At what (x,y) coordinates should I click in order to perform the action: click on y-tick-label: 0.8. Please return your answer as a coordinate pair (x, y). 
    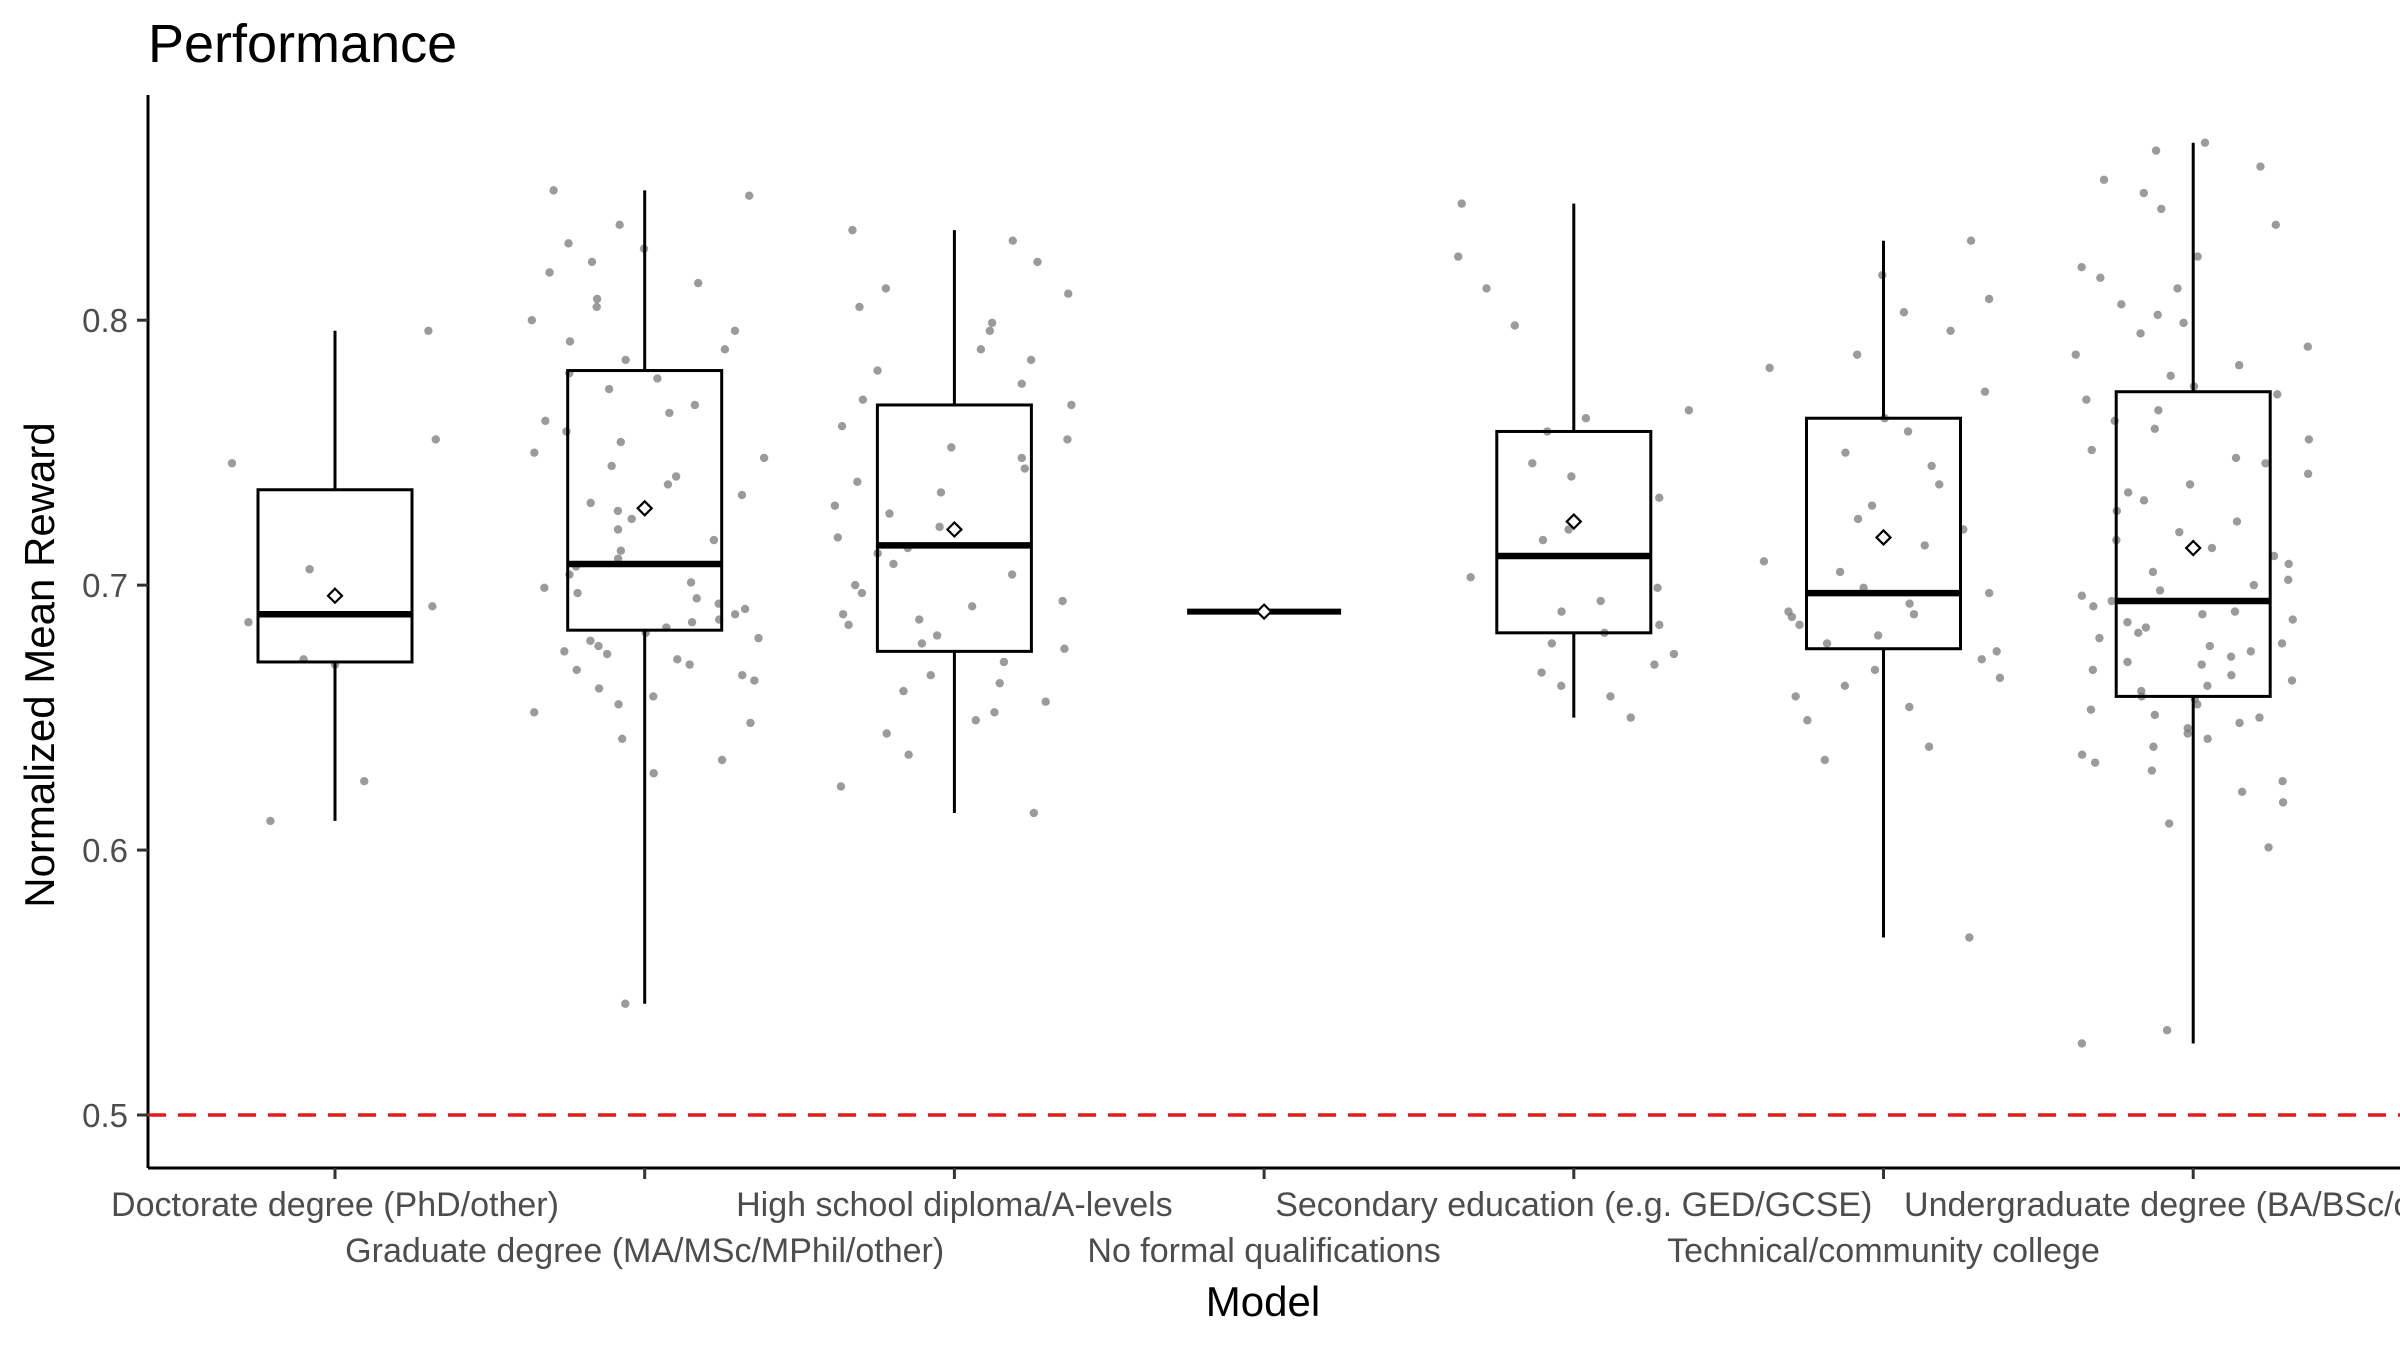
    Looking at the image, I should click on (105, 320).